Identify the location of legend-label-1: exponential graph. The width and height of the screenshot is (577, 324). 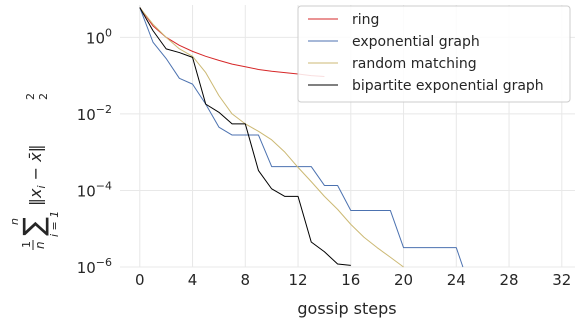
(416, 42).